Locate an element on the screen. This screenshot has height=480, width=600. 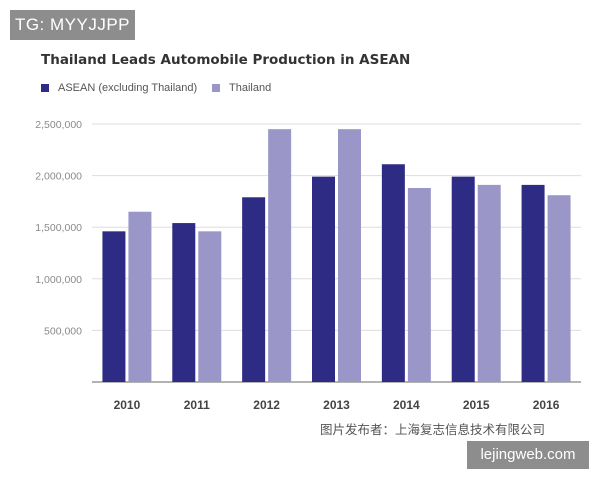
legend-label-asean: ASEAN (excluding Thailand) is located at coordinates (128, 88).